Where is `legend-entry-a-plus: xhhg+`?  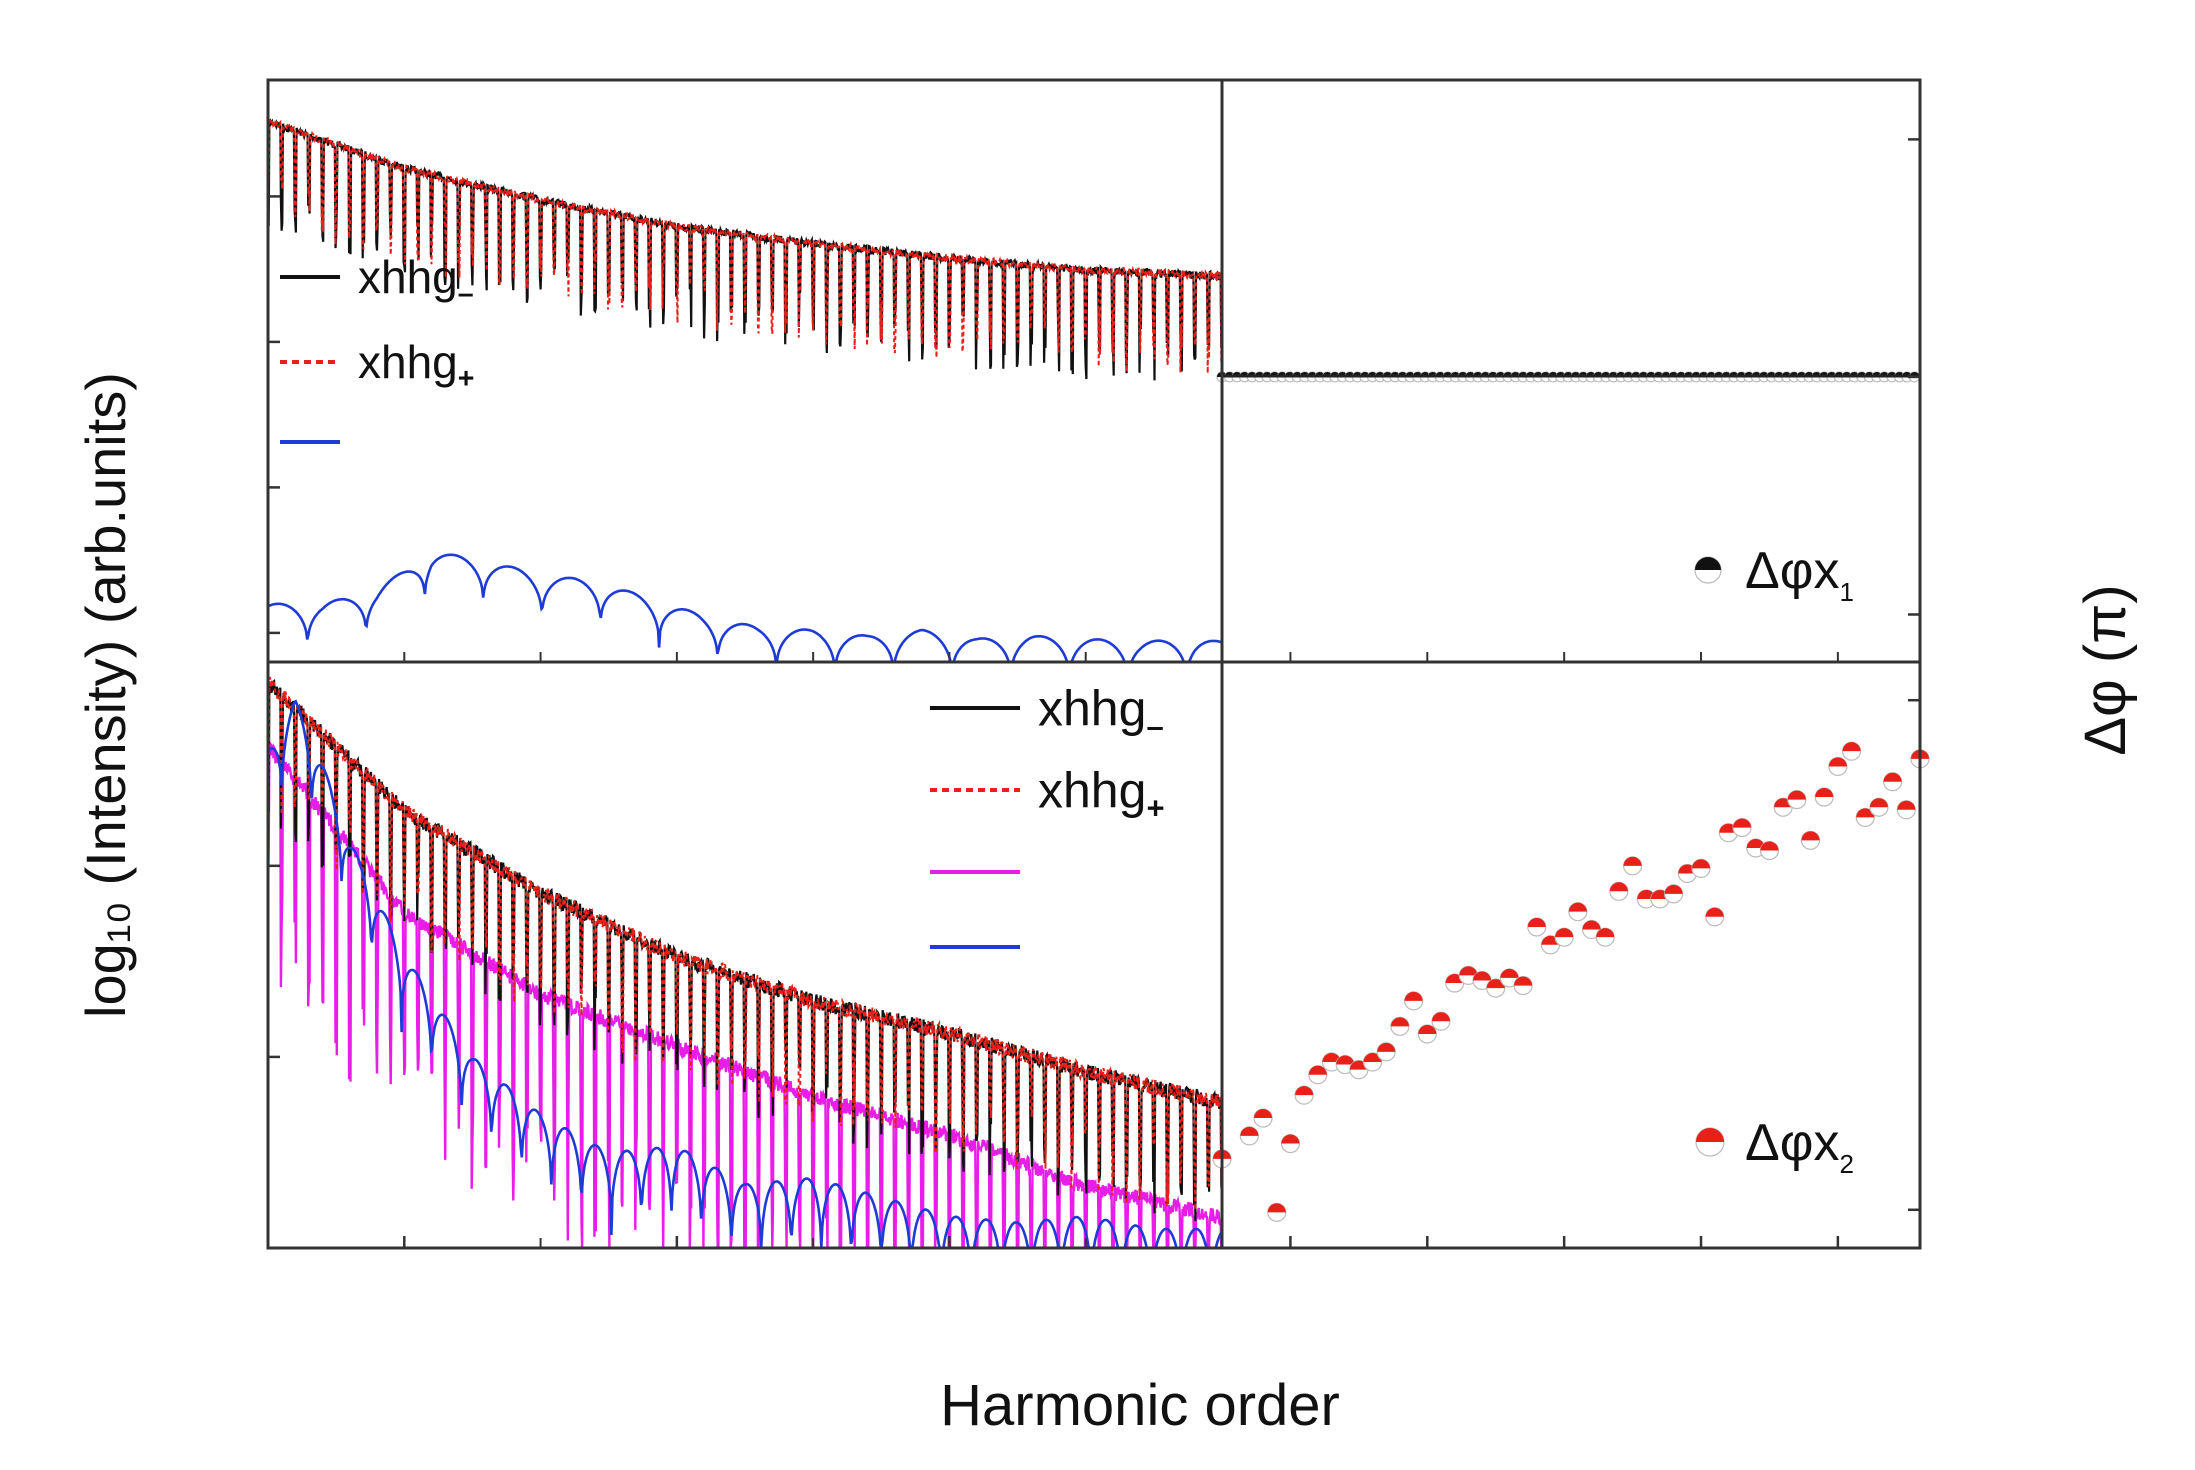 legend-entry-a-plus: xhhg+ is located at coordinates (377, 365).